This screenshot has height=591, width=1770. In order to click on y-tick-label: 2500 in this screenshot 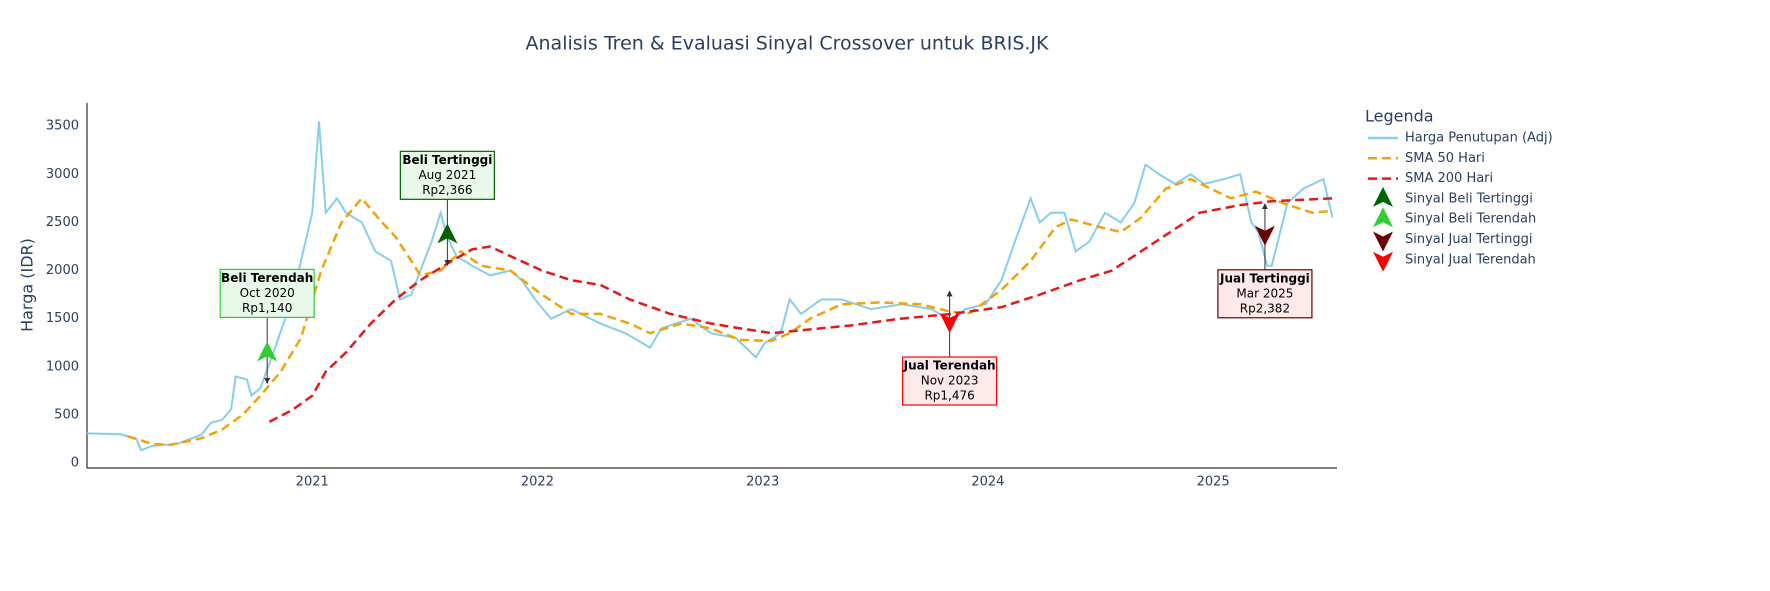, I will do `click(62, 222)`.